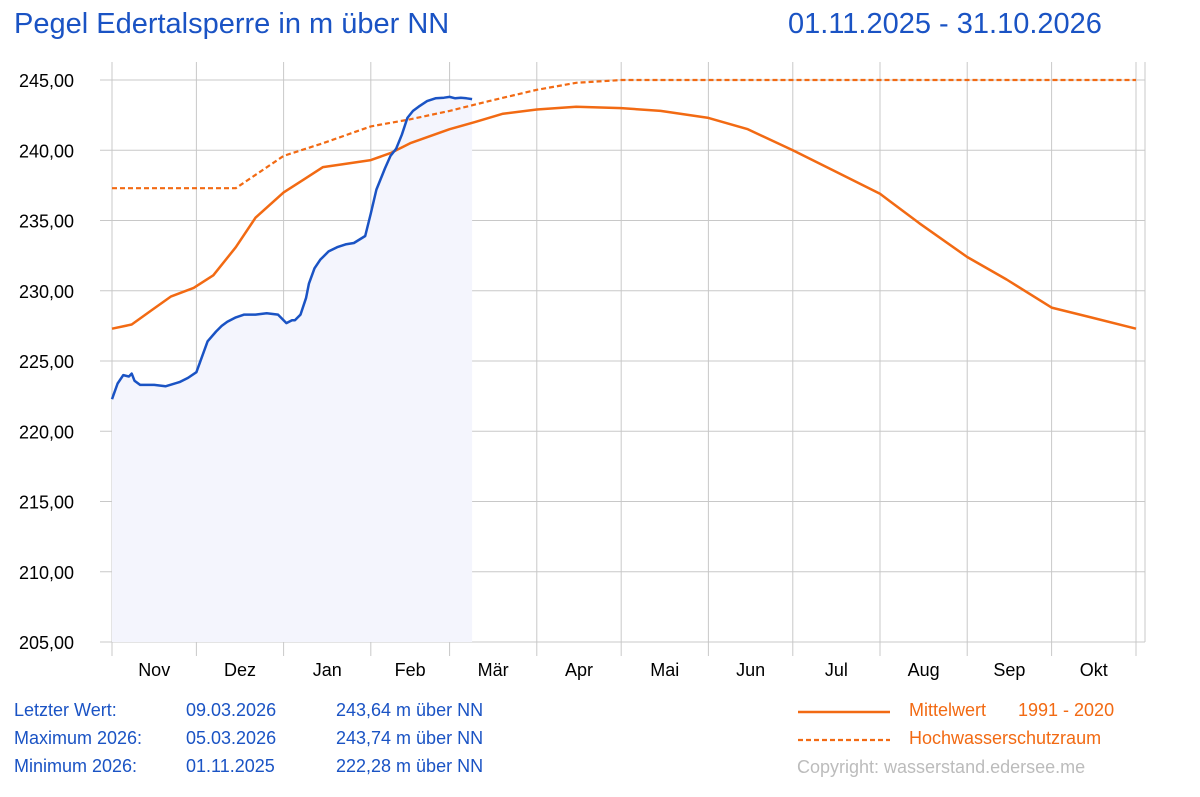 This screenshot has width=1200, height=797. I want to click on series-line-flood, so click(624, 134).